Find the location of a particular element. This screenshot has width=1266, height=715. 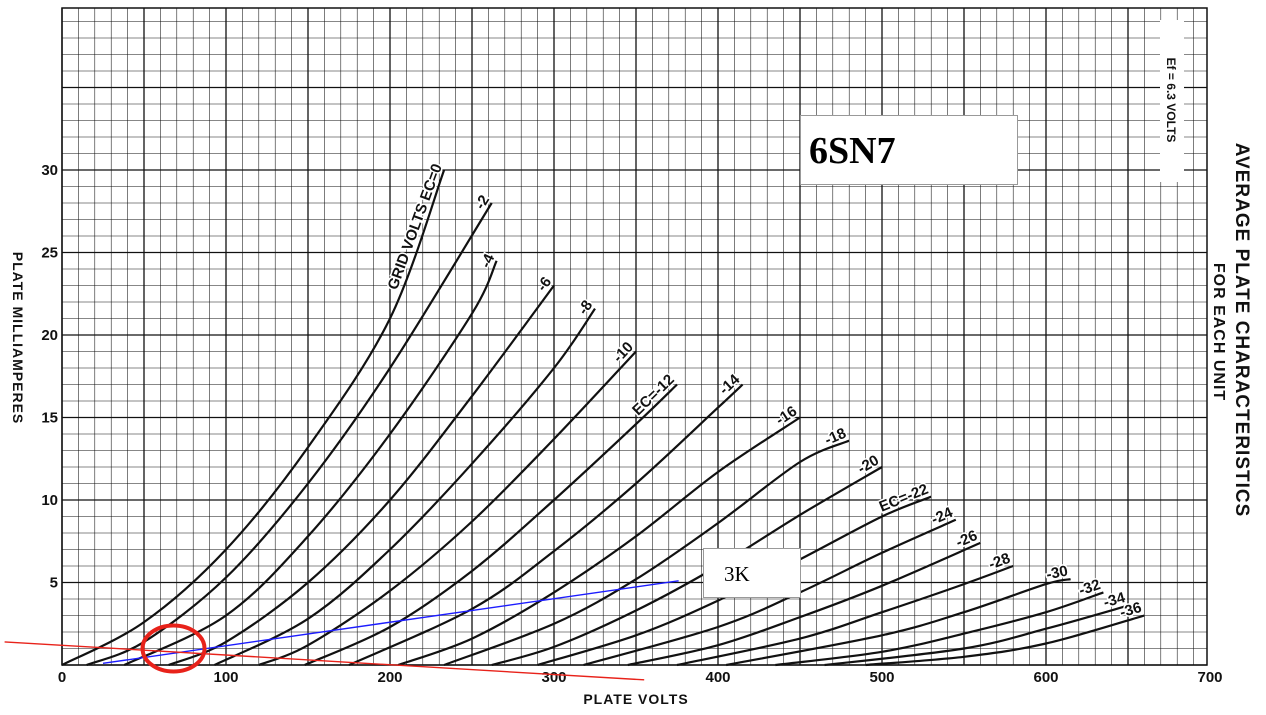

load-line-overlay is located at coordinates (341, 630).